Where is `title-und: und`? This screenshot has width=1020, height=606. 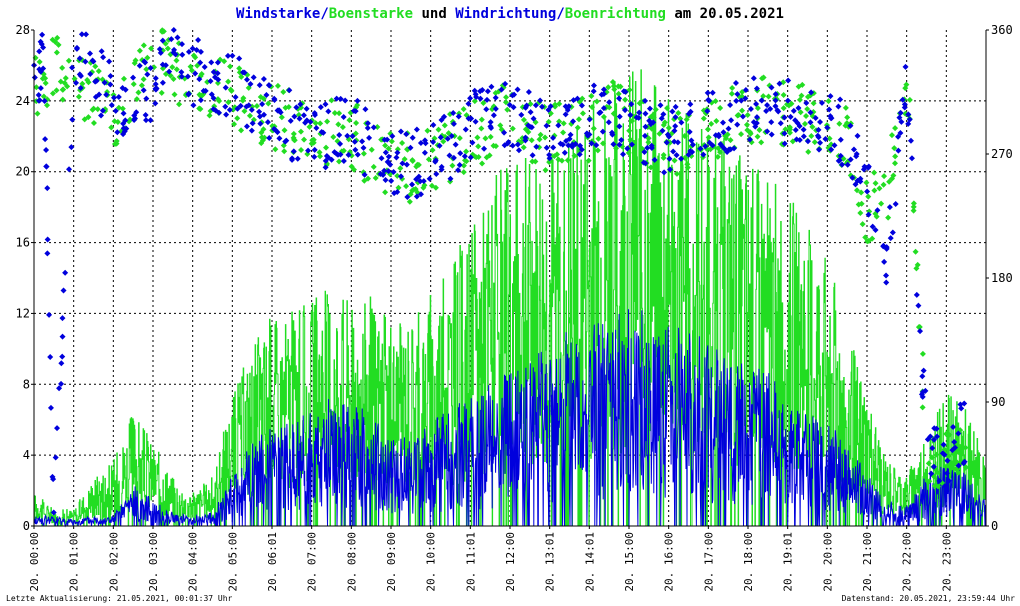 title-und: und is located at coordinates (434, 14).